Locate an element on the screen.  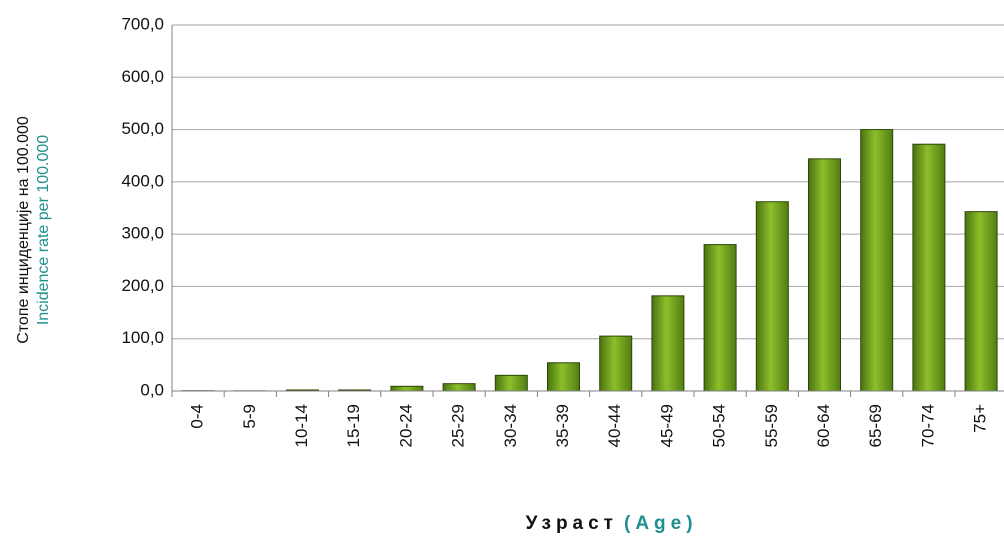
x-tick-label: 35-39 is located at coordinates (562, 425).